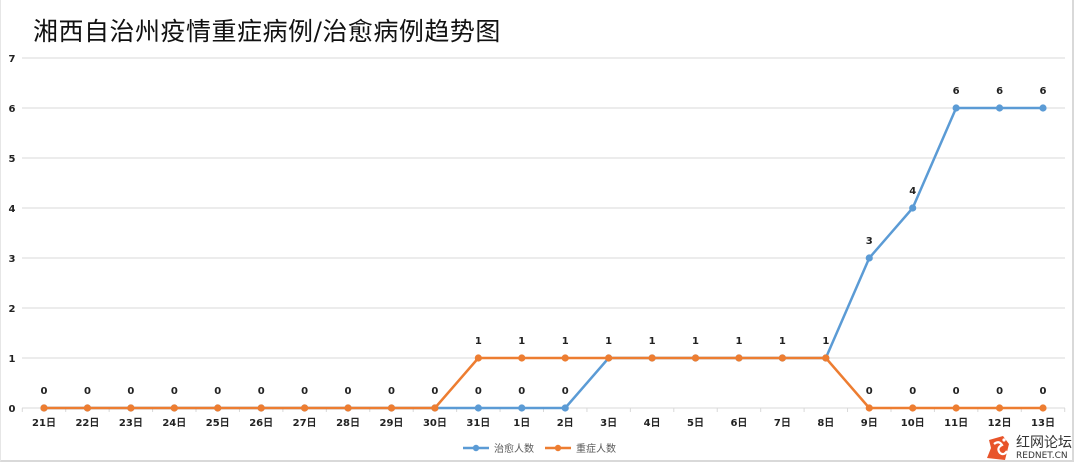  What do you see at coordinates (1043, 423) in the screenshot?
I see `x-tick-label: 13日` at bounding box center [1043, 423].